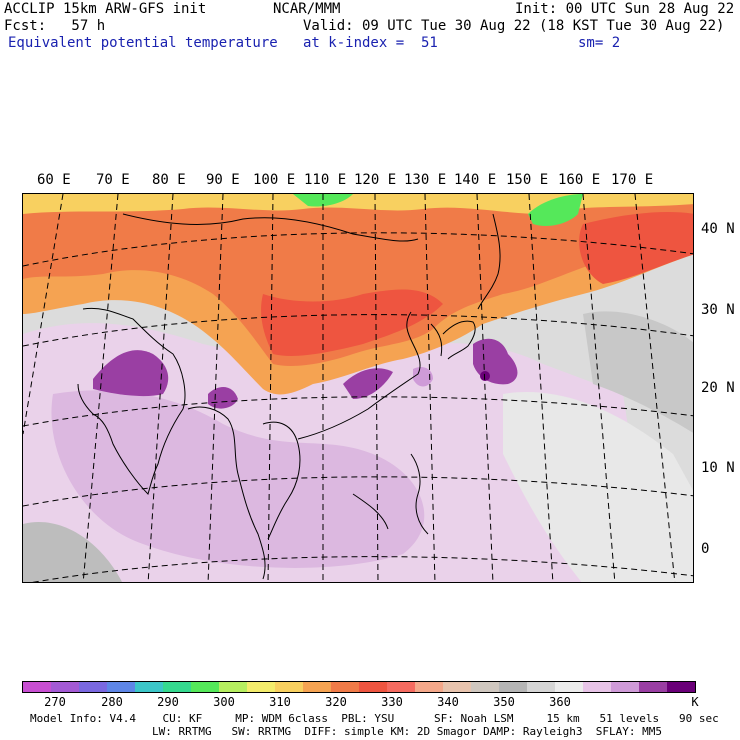 The height and width of the screenshot is (740, 740). Describe the element at coordinates (169, 180) in the screenshot. I see `lon-label: 80 E` at that location.